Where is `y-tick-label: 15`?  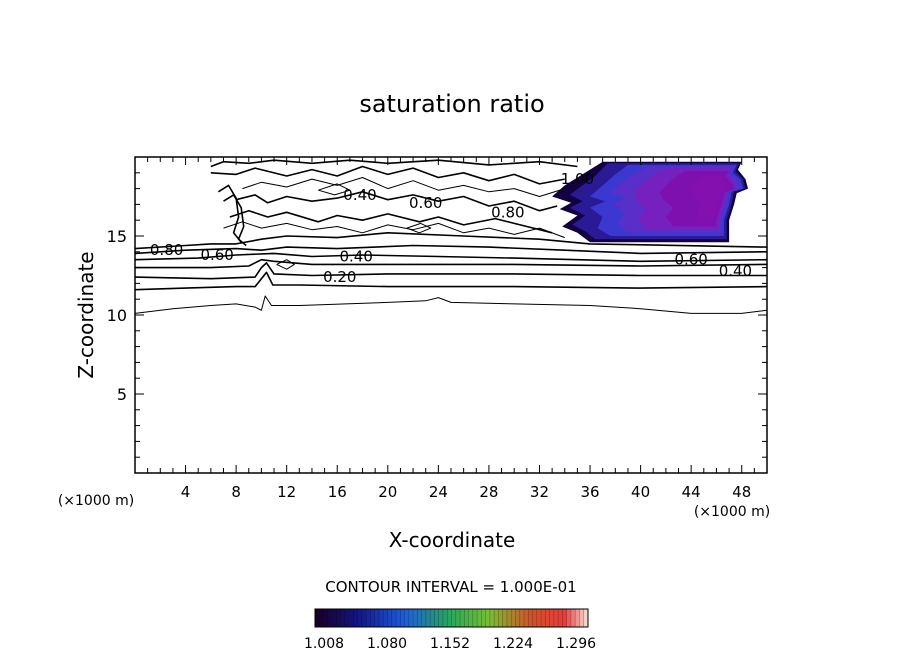
y-tick-label: 15 is located at coordinates (117, 236).